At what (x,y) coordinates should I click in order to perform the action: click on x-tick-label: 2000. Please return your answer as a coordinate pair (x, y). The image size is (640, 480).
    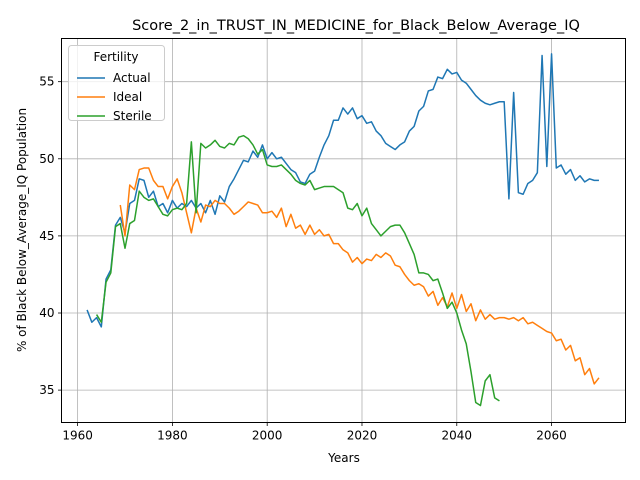
    Looking at the image, I should click on (267, 436).